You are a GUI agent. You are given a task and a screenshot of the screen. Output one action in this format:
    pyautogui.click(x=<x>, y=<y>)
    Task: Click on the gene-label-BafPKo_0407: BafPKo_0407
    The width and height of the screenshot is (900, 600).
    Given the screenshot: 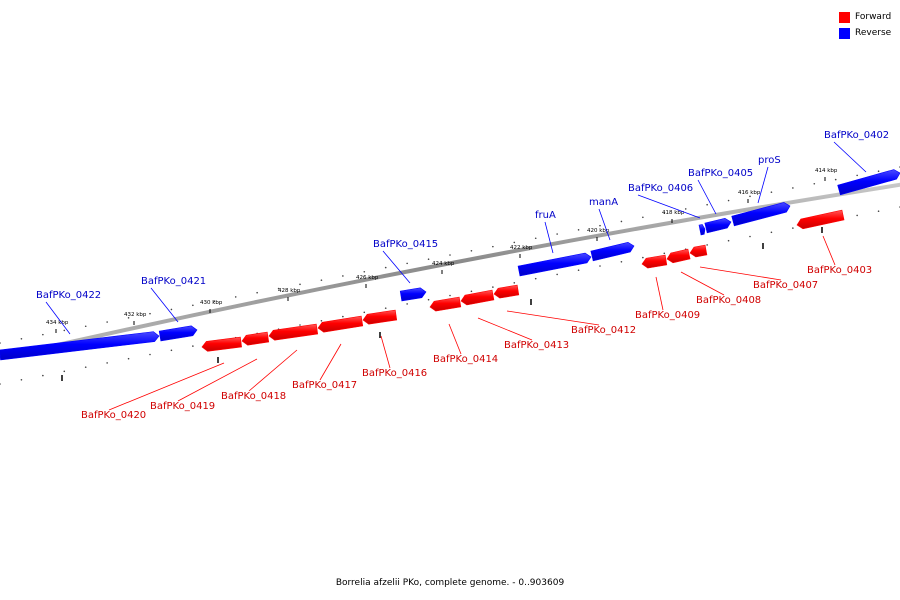 What is the action you would take?
    pyautogui.click(x=785, y=285)
    